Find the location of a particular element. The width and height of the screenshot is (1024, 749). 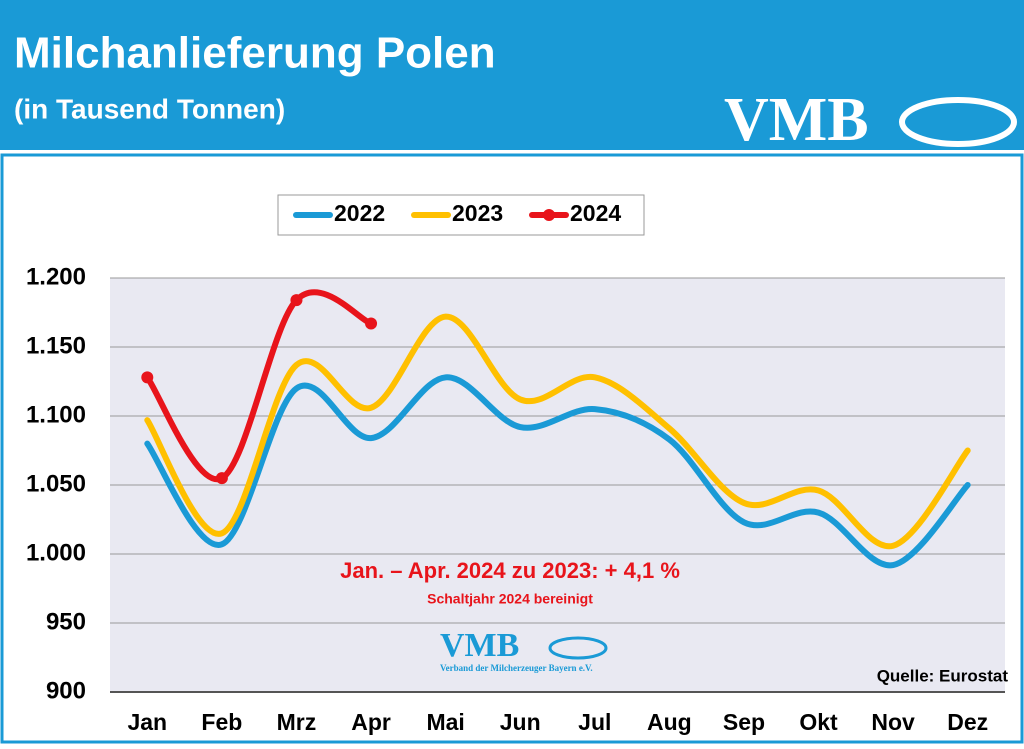

legend-marker is located at coordinates (549, 215).